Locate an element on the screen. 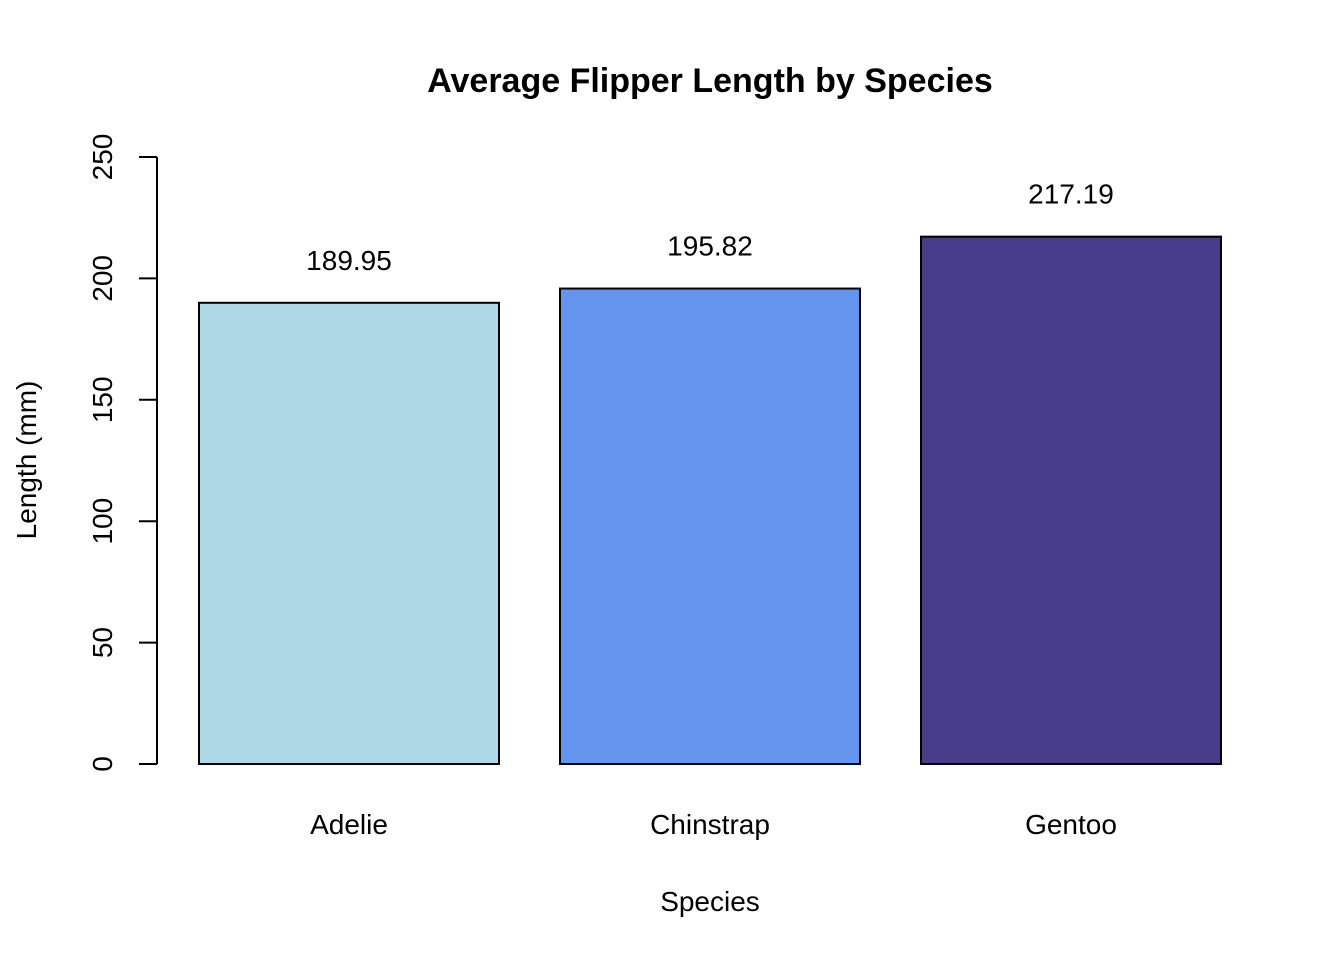 Image resolution: width=1344 pixels, height=960 pixels. data-label-chinstrap: 195.82 is located at coordinates (710, 246).